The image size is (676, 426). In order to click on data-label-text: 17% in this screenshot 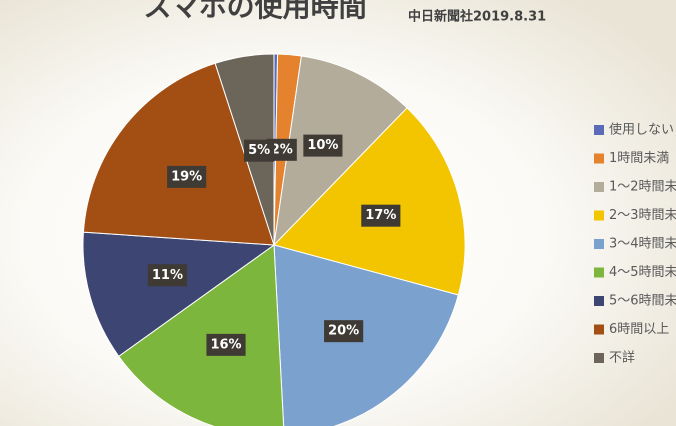, I will do `click(380, 215)`.